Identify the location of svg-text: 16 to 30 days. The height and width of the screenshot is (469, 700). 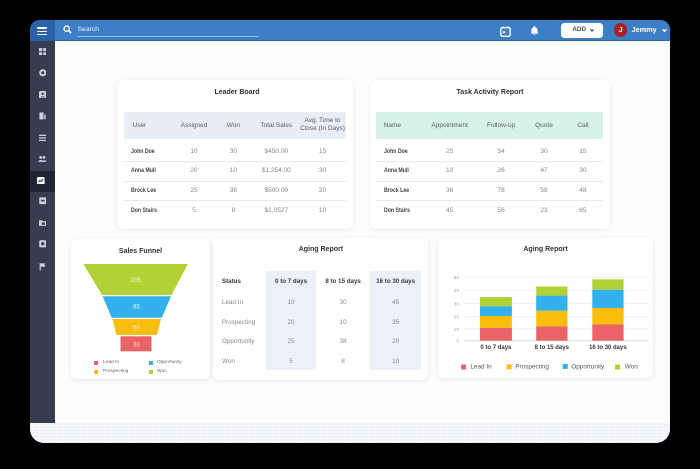
(608, 347).